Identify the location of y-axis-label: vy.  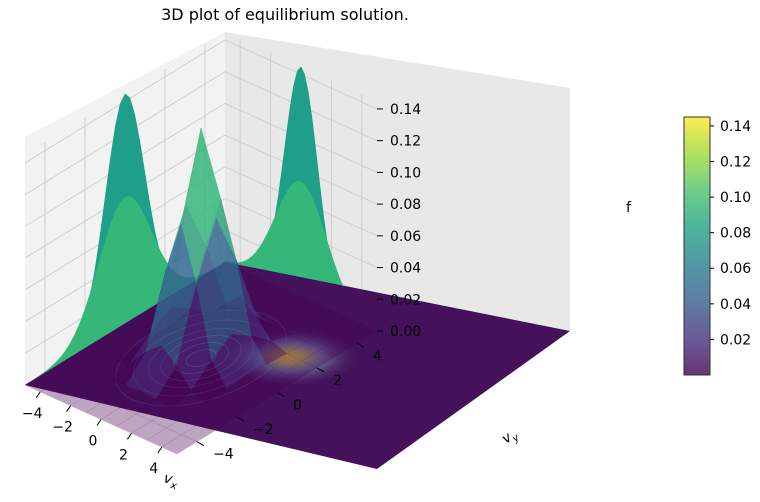
(511, 437).